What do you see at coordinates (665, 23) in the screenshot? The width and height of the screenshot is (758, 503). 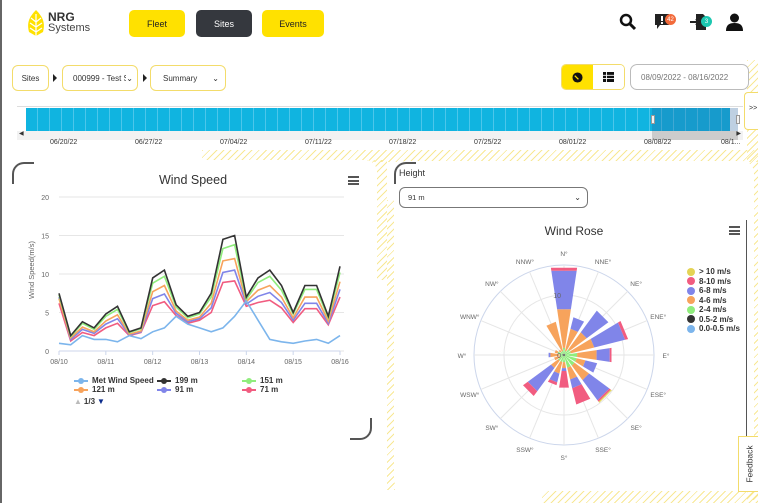 I see `alerts-button: 42` at bounding box center [665, 23].